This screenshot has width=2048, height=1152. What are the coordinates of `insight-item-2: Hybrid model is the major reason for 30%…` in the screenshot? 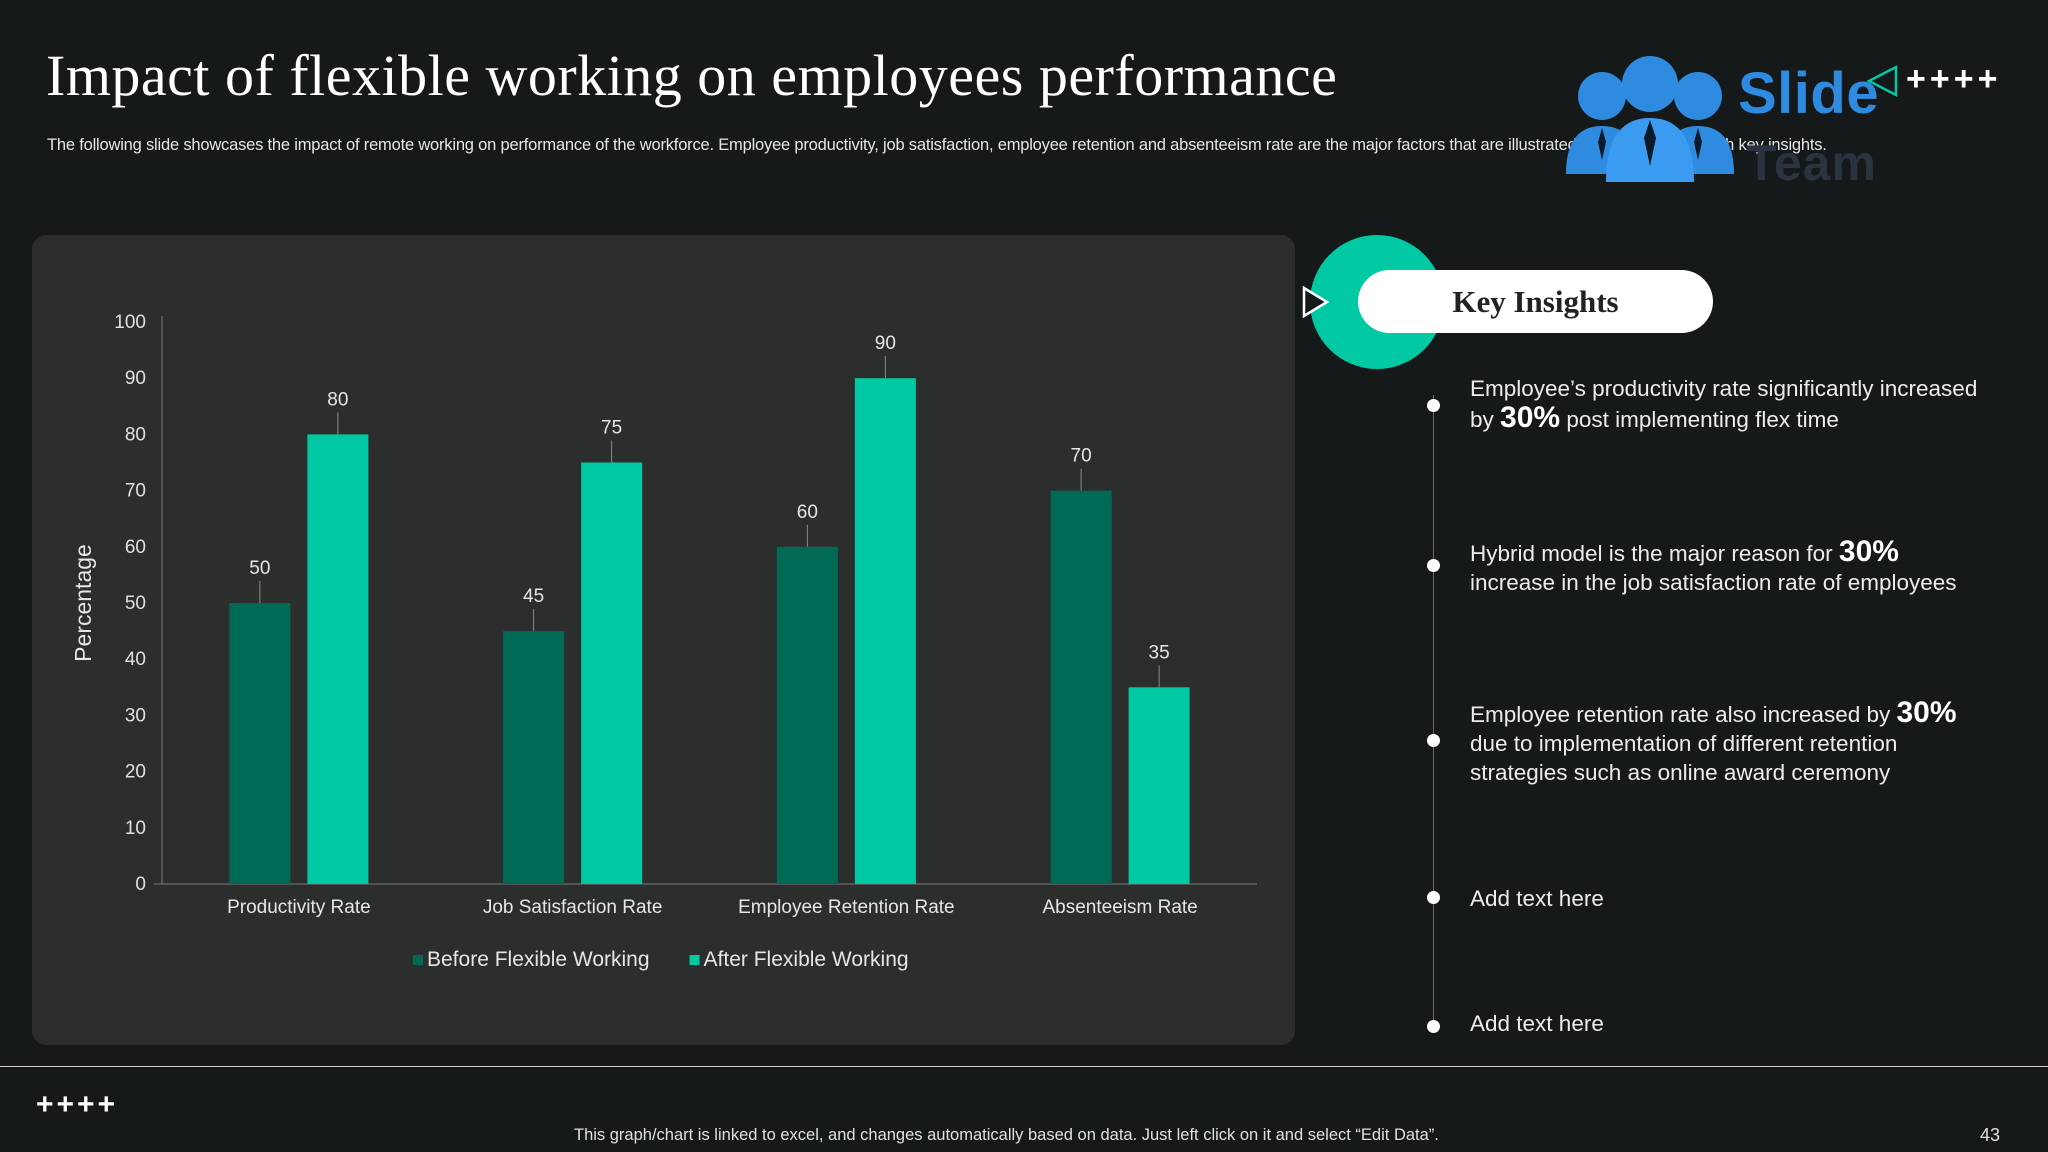 It's located at (1713, 565).